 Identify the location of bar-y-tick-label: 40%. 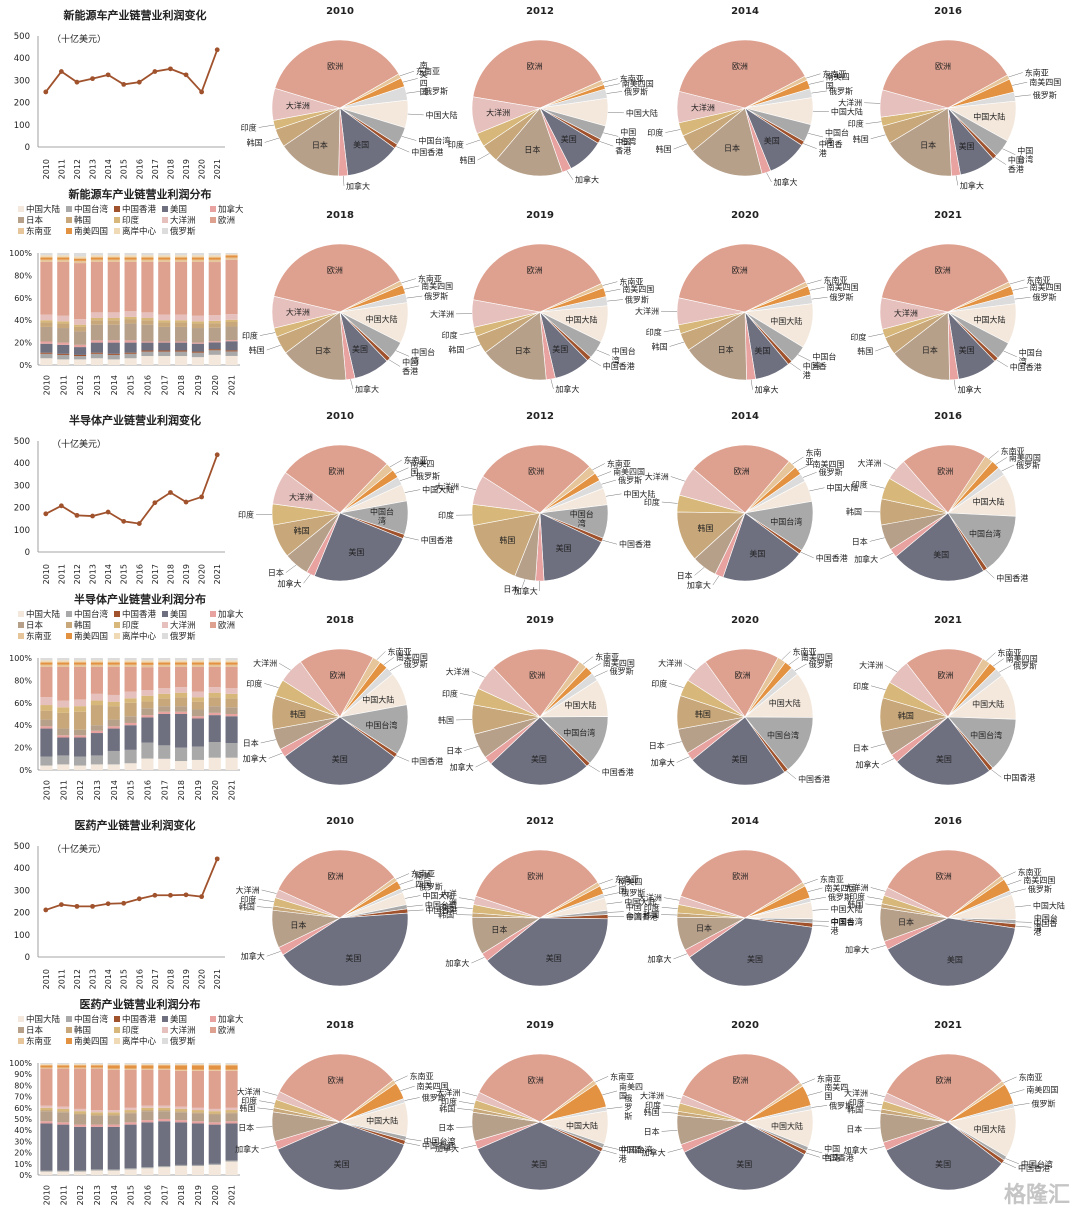
(23, 1130).